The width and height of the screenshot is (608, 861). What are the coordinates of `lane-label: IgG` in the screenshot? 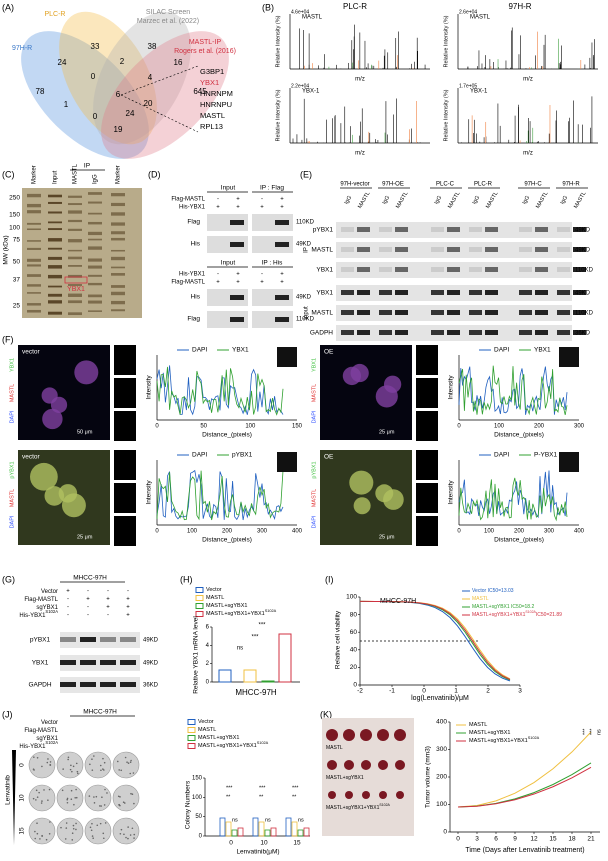 It's located at (527, 200).